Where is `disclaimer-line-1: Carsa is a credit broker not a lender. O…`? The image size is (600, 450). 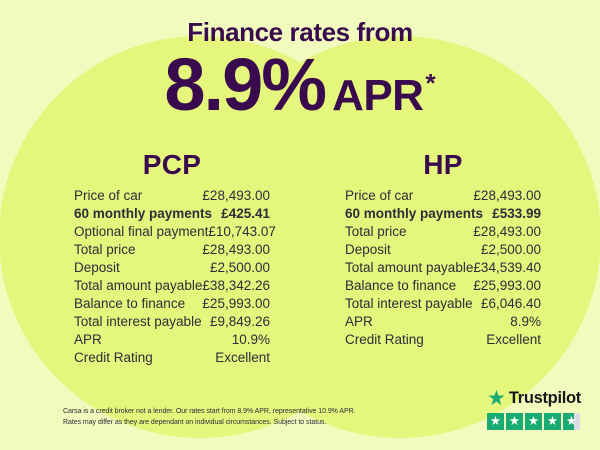 disclaimer-line-1: Carsa is a credit broker not a lender. O… is located at coordinates (209, 411).